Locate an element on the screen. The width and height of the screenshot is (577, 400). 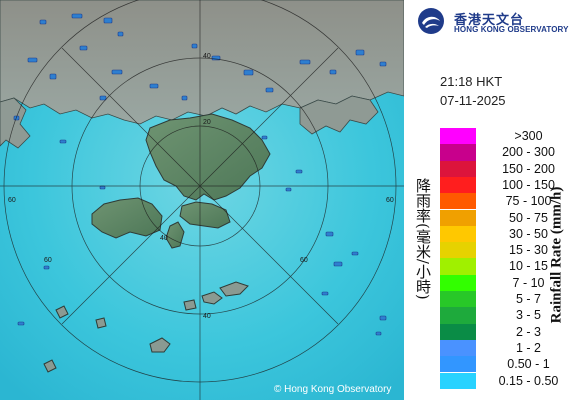
eastern-peninsula is located at coordinates (339, 115).